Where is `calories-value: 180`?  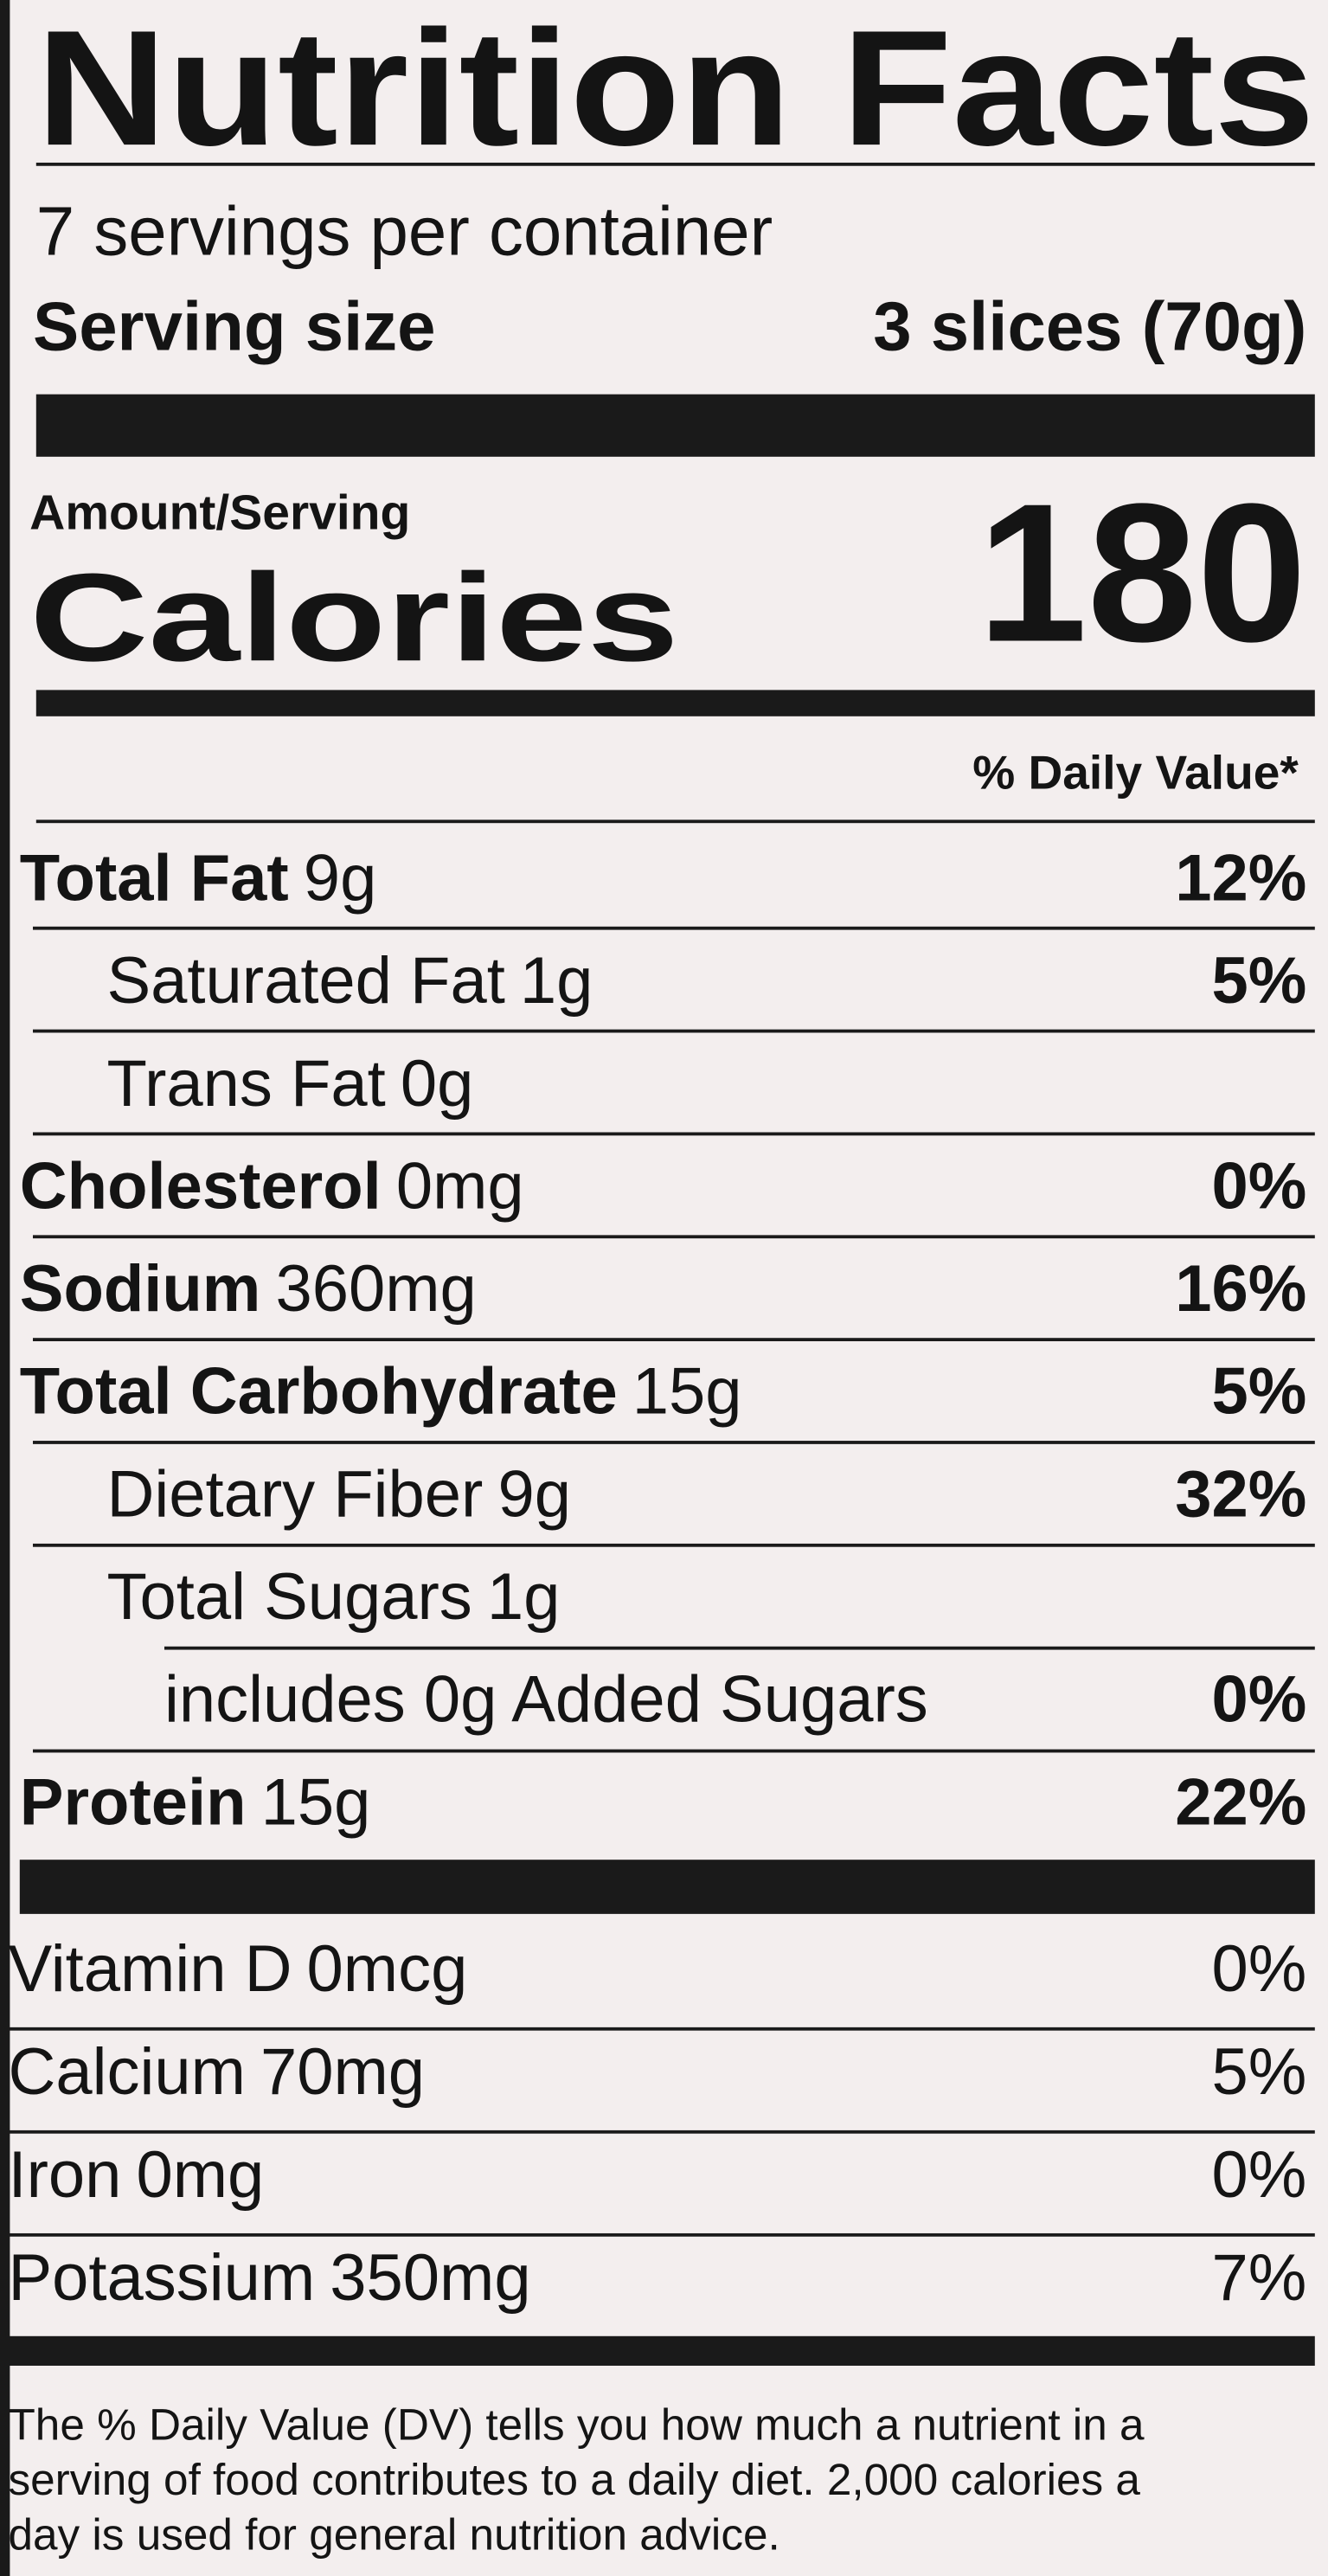
calories-value: 180 is located at coordinates (1142, 574).